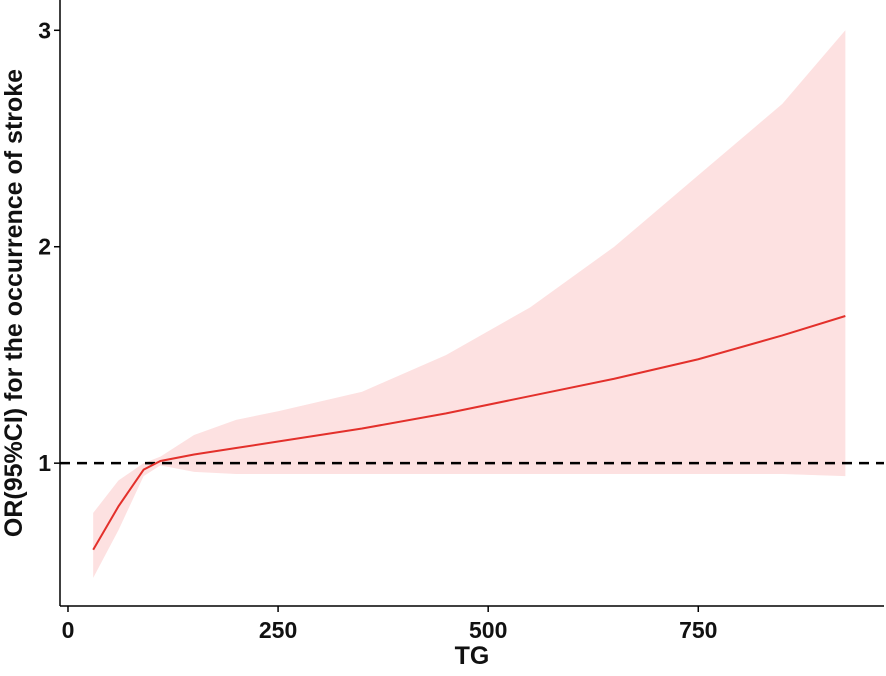 The image size is (886, 676). I want to click on y-tick-label: 3, so click(44, 30).